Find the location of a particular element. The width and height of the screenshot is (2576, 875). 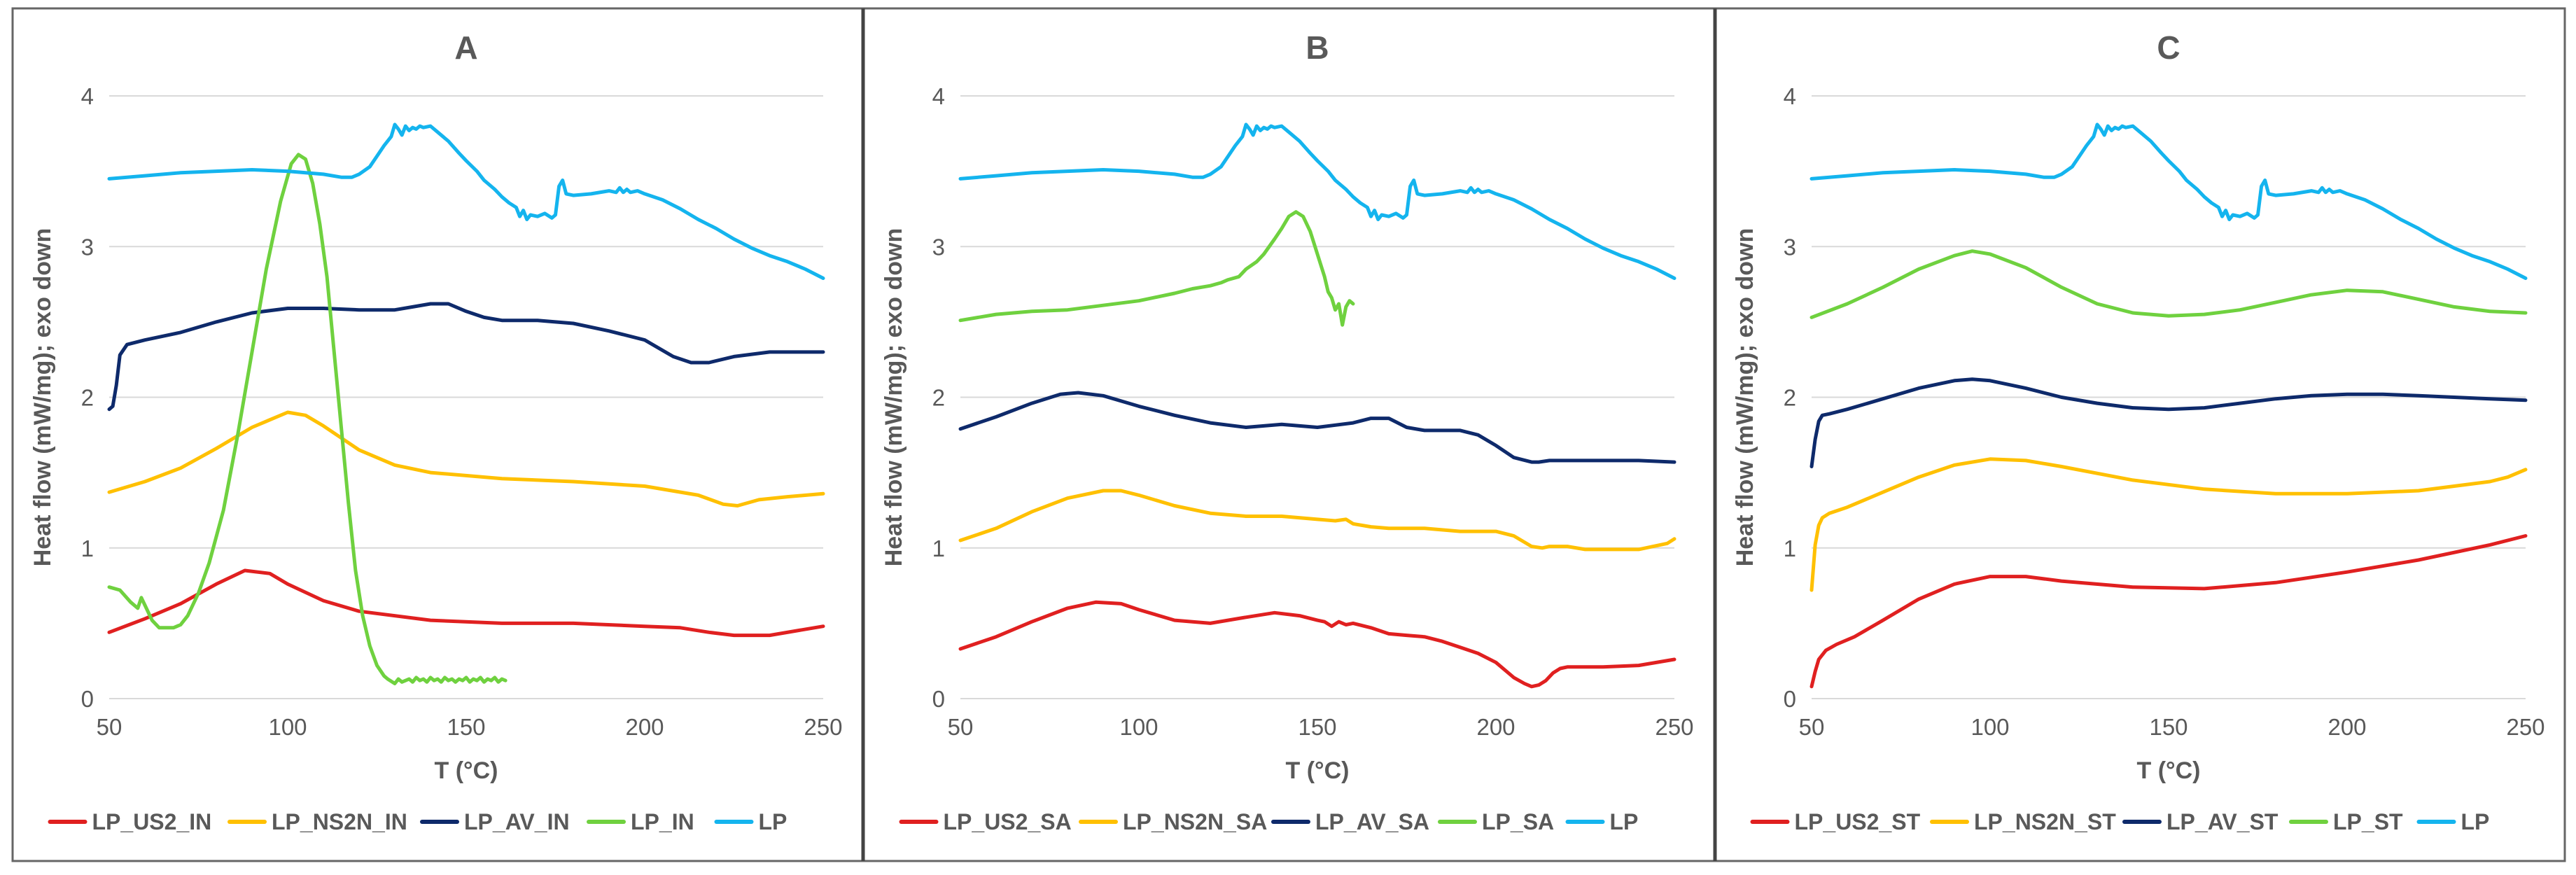

series-line-lp-ns2n-st is located at coordinates (2168, 524).